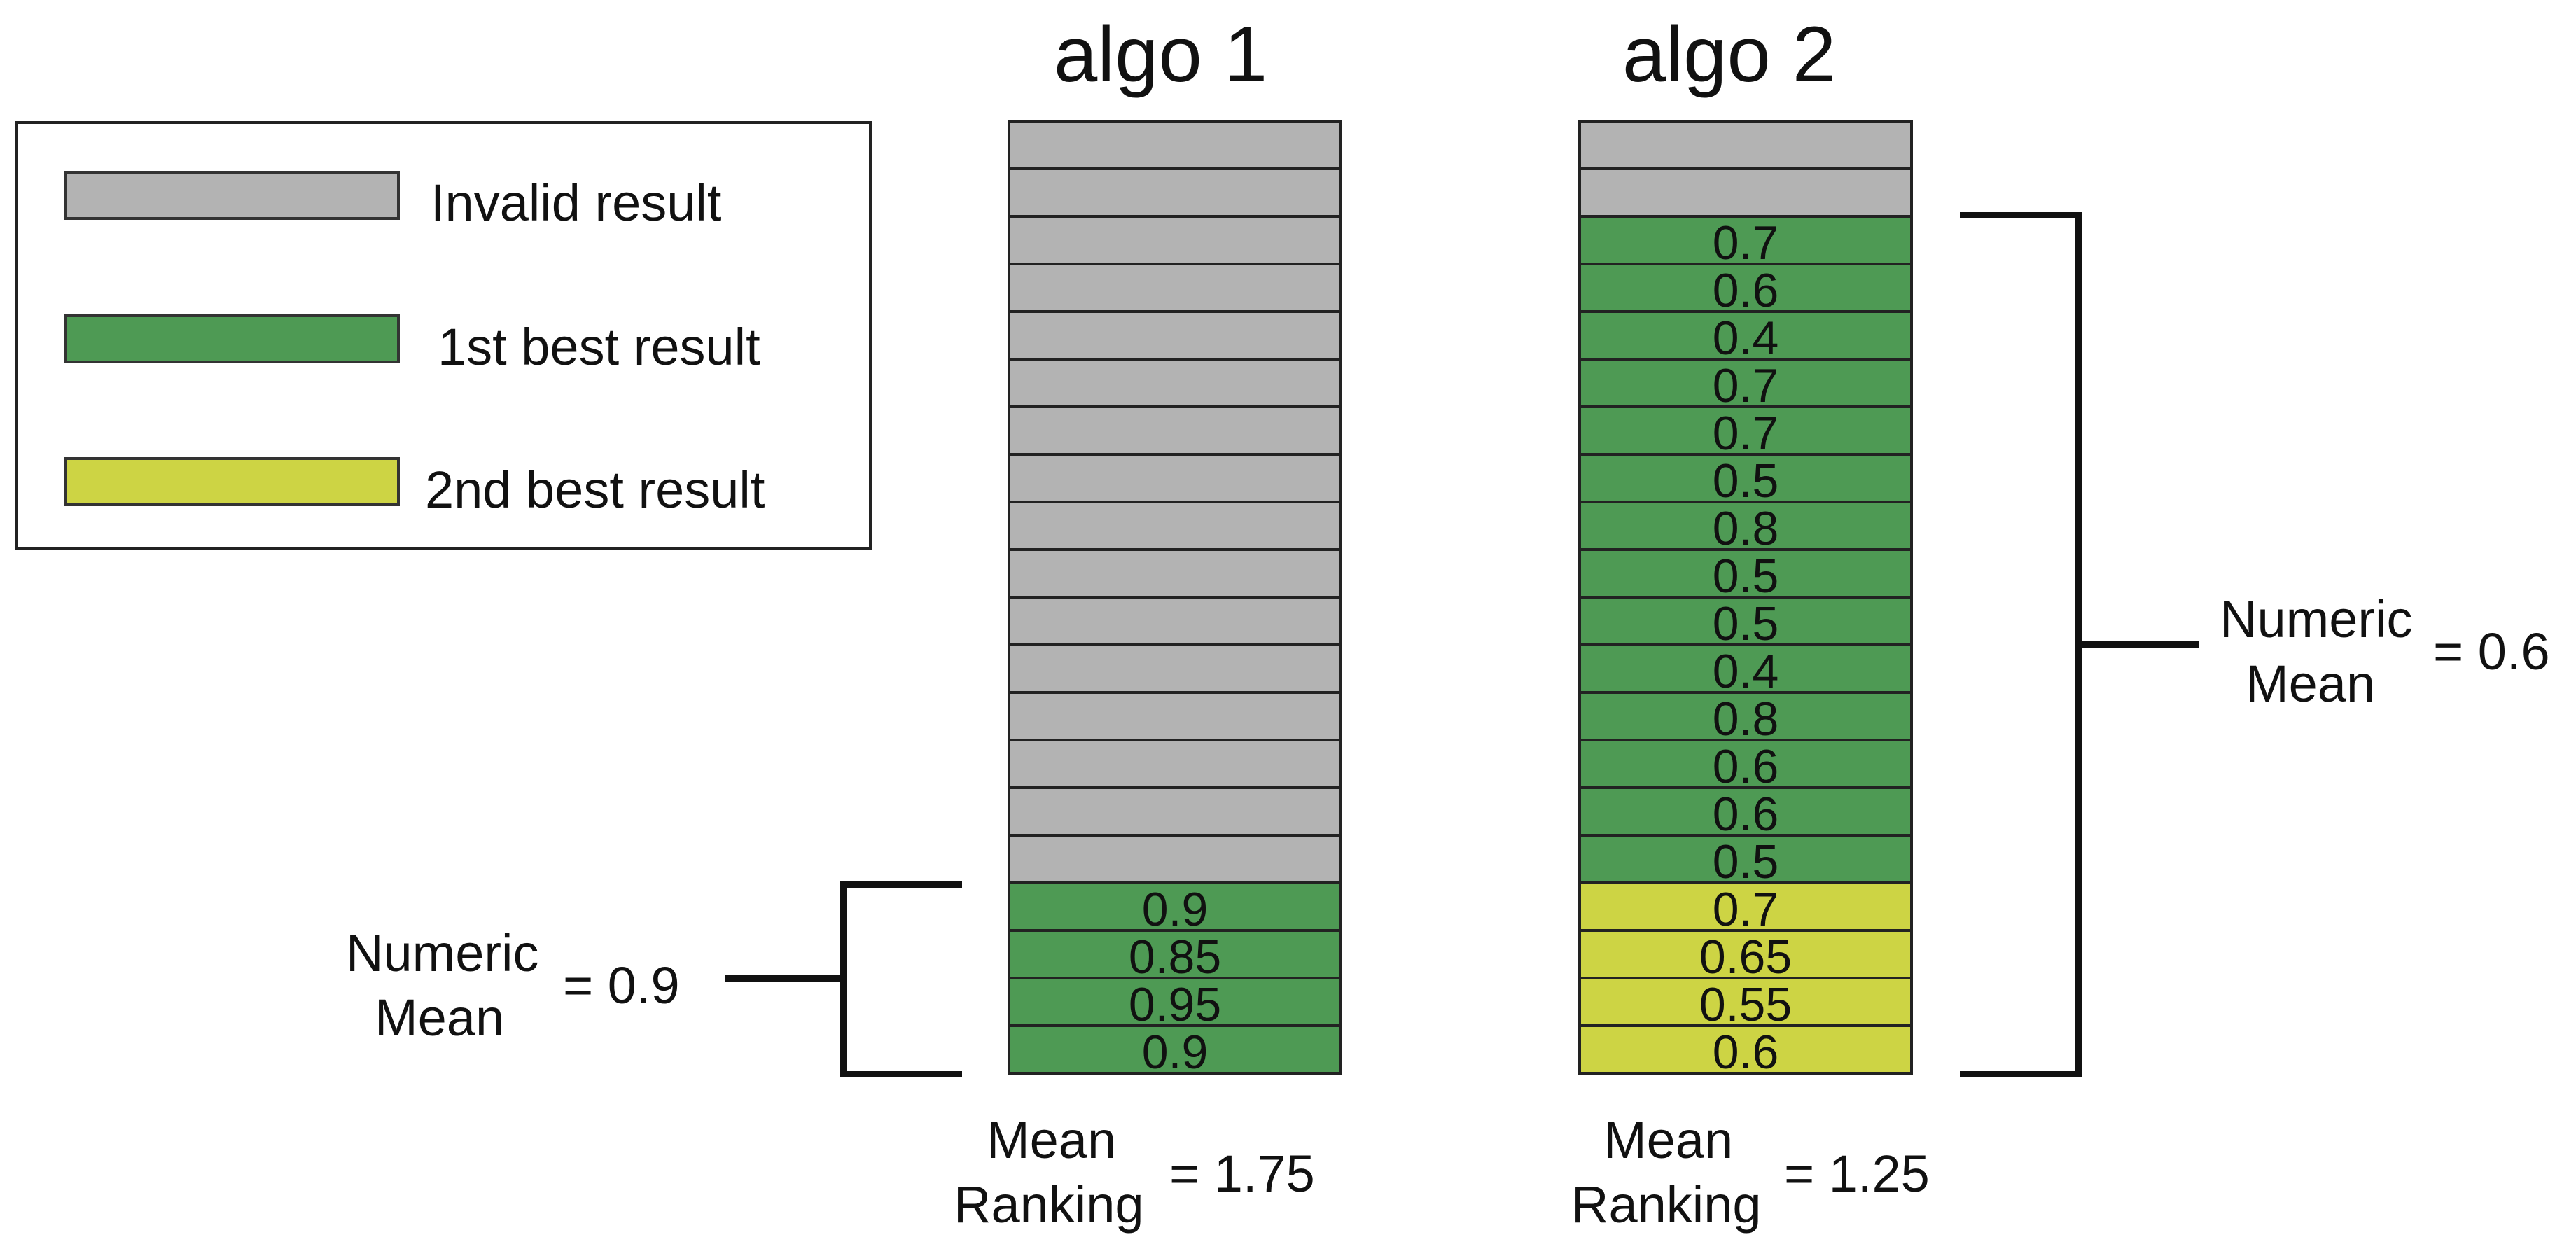 This screenshot has width=2576, height=1256. I want to click on algo2-result-value: 0.55, so click(1745, 1003).